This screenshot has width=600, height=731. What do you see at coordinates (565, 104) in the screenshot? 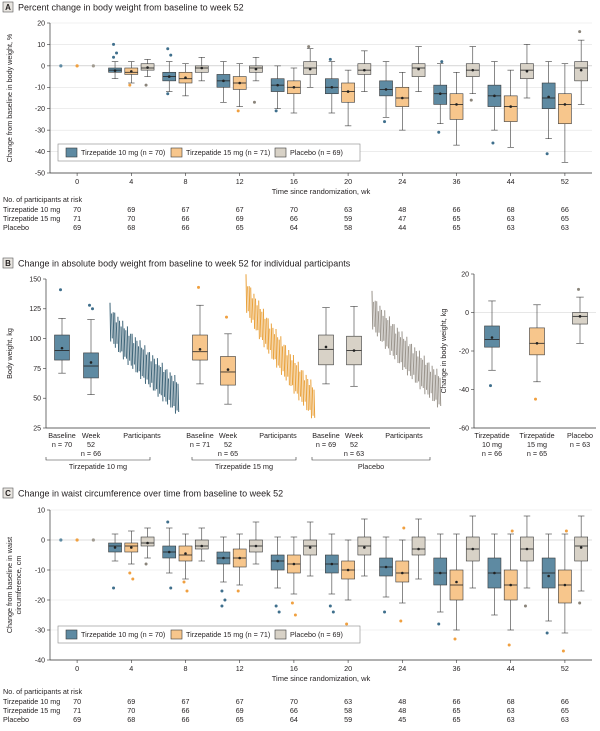
I see `box-tirz15-wk52-mean` at bounding box center [565, 104].